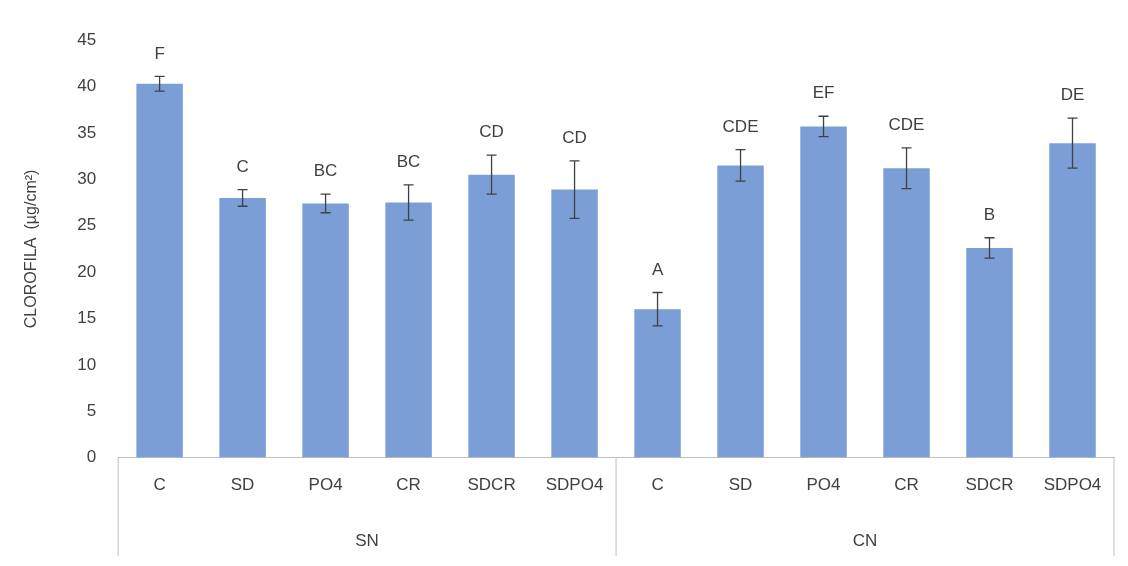 Image resolution: width=1128 pixels, height=566 pixels. What do you see at coordinates (87, 86) in the screenshot?
I see `y-tick-label: 40` at bounding box center [87, 86].